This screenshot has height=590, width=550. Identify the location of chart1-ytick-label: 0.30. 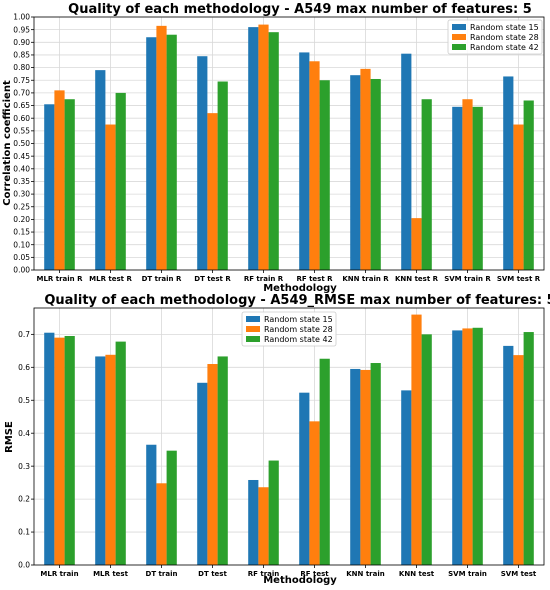
(21, 194).